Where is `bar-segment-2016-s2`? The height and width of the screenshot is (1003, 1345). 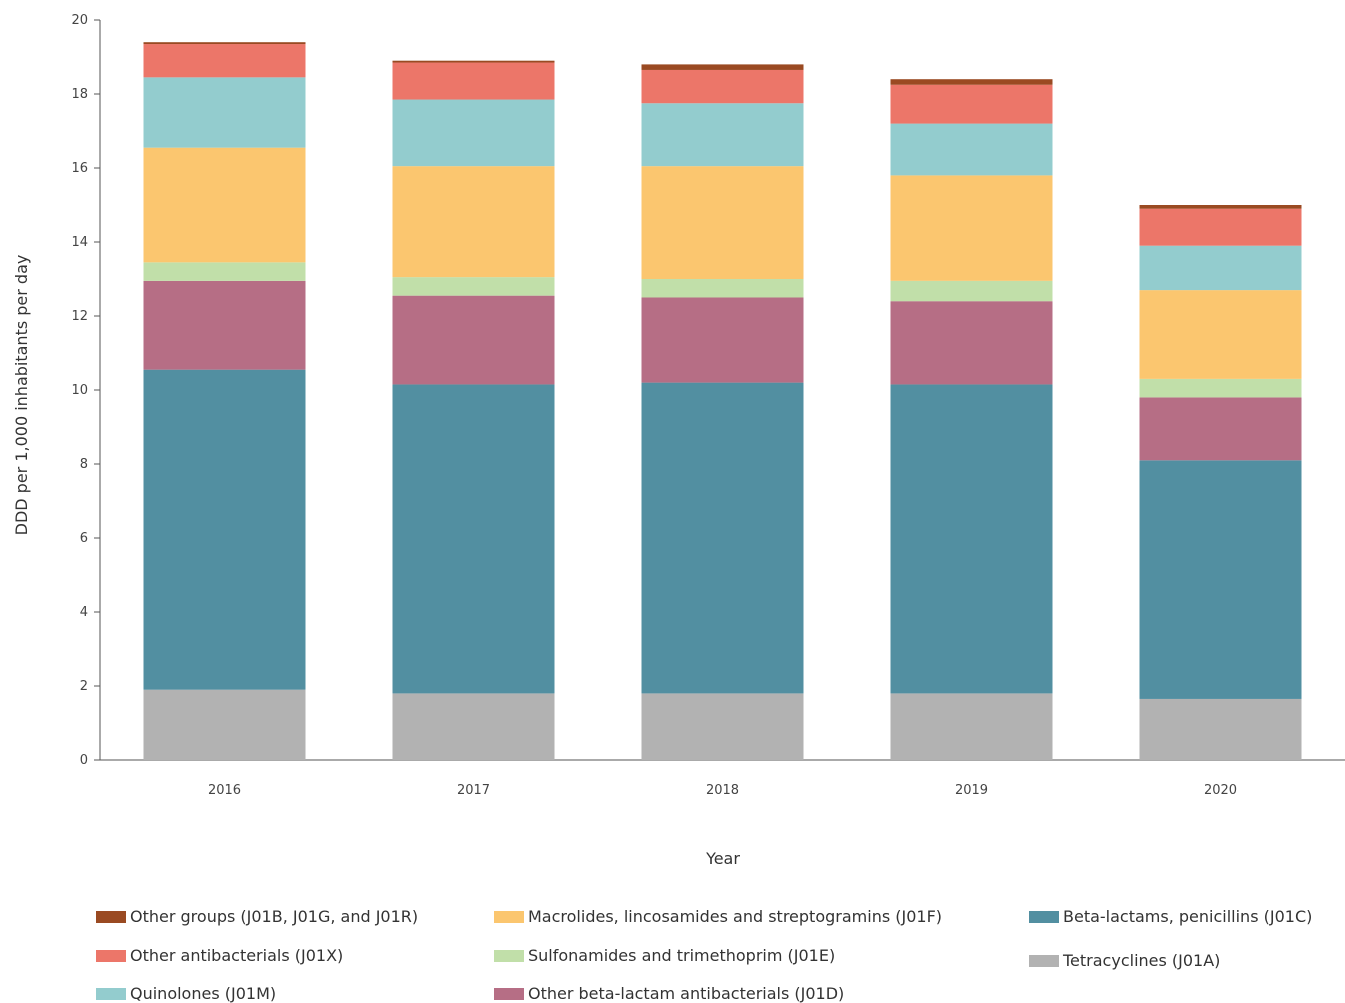
bar-segment-2016-s2 is located at coordinates (224, 325).